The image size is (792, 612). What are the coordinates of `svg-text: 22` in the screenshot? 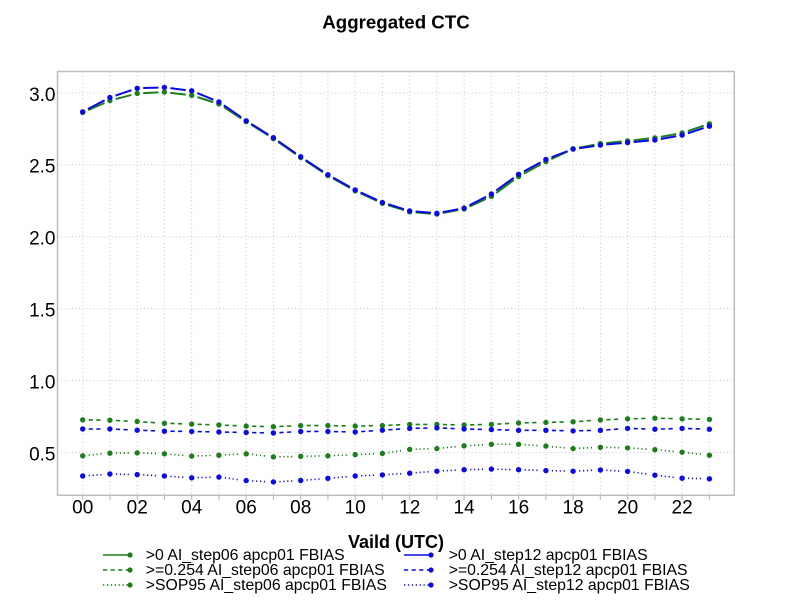 It's located at (682, 507).